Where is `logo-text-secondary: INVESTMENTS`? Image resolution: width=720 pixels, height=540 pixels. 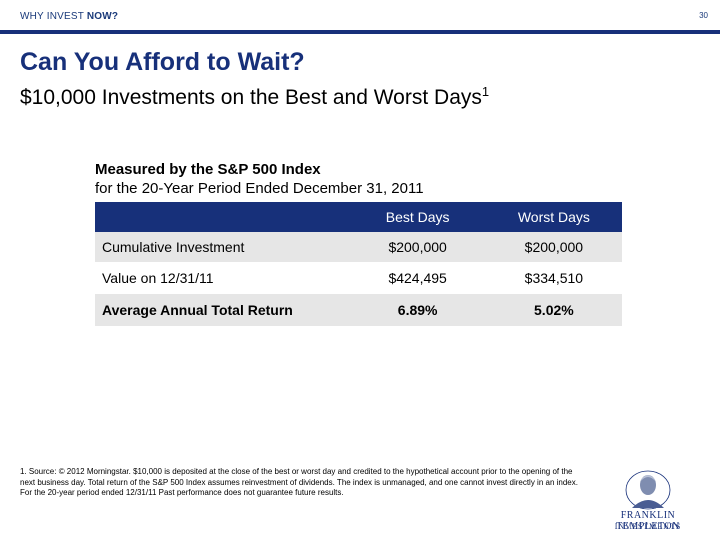
logo-text-secondary: INVESTMENTS is located at coordinates (648, 526).